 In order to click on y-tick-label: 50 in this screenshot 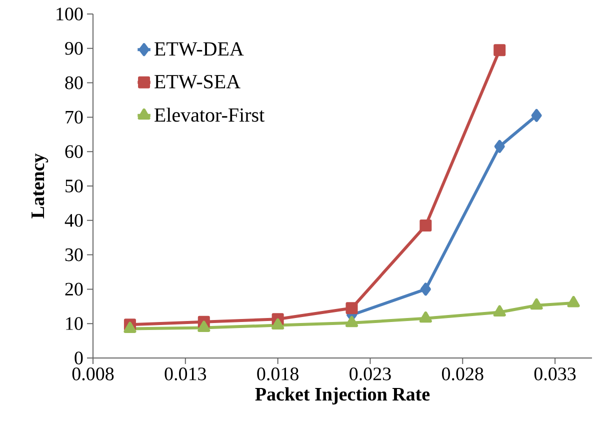, I will do `click(74, 186)`.